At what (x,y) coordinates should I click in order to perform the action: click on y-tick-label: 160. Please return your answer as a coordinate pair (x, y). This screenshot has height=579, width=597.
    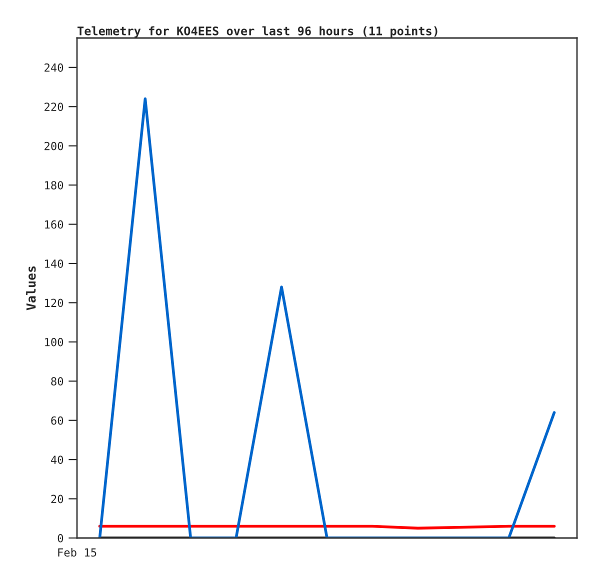
    Looking at the image, I should click on (54, 224).